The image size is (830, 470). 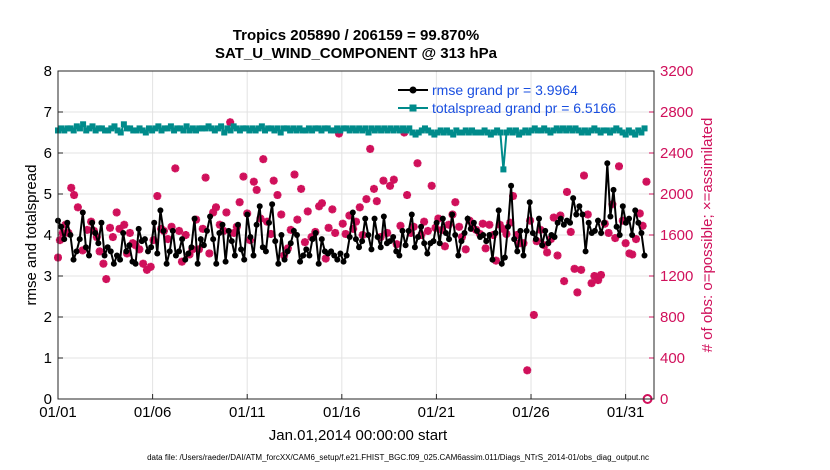 I want to click on x-tick-label: 01/16, so click(x=342, y=412).